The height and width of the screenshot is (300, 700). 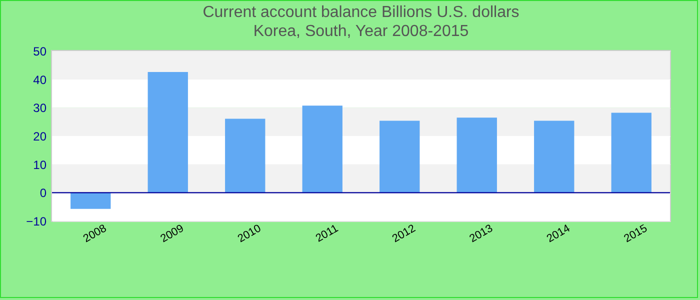 What do you see at coordinates (40, 79) in the screenshot?
I see `y-tick-label: 40` at bounding box center [40, 79].